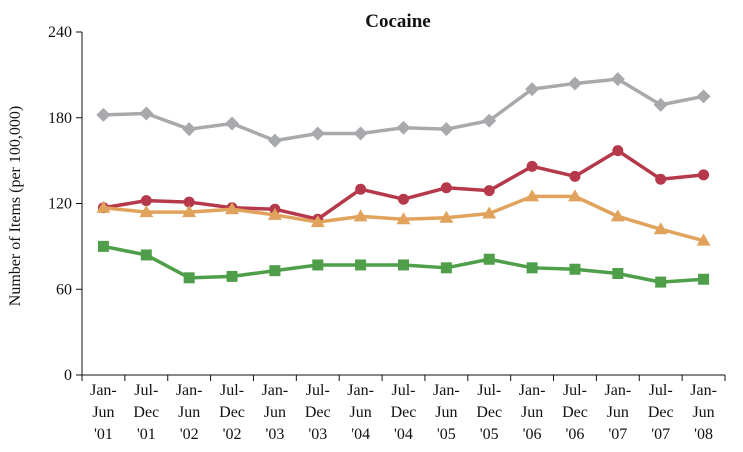  Describe the element at coordinates (60, 32) in the screenshot. I see `y-tick-label: 240` at that location.